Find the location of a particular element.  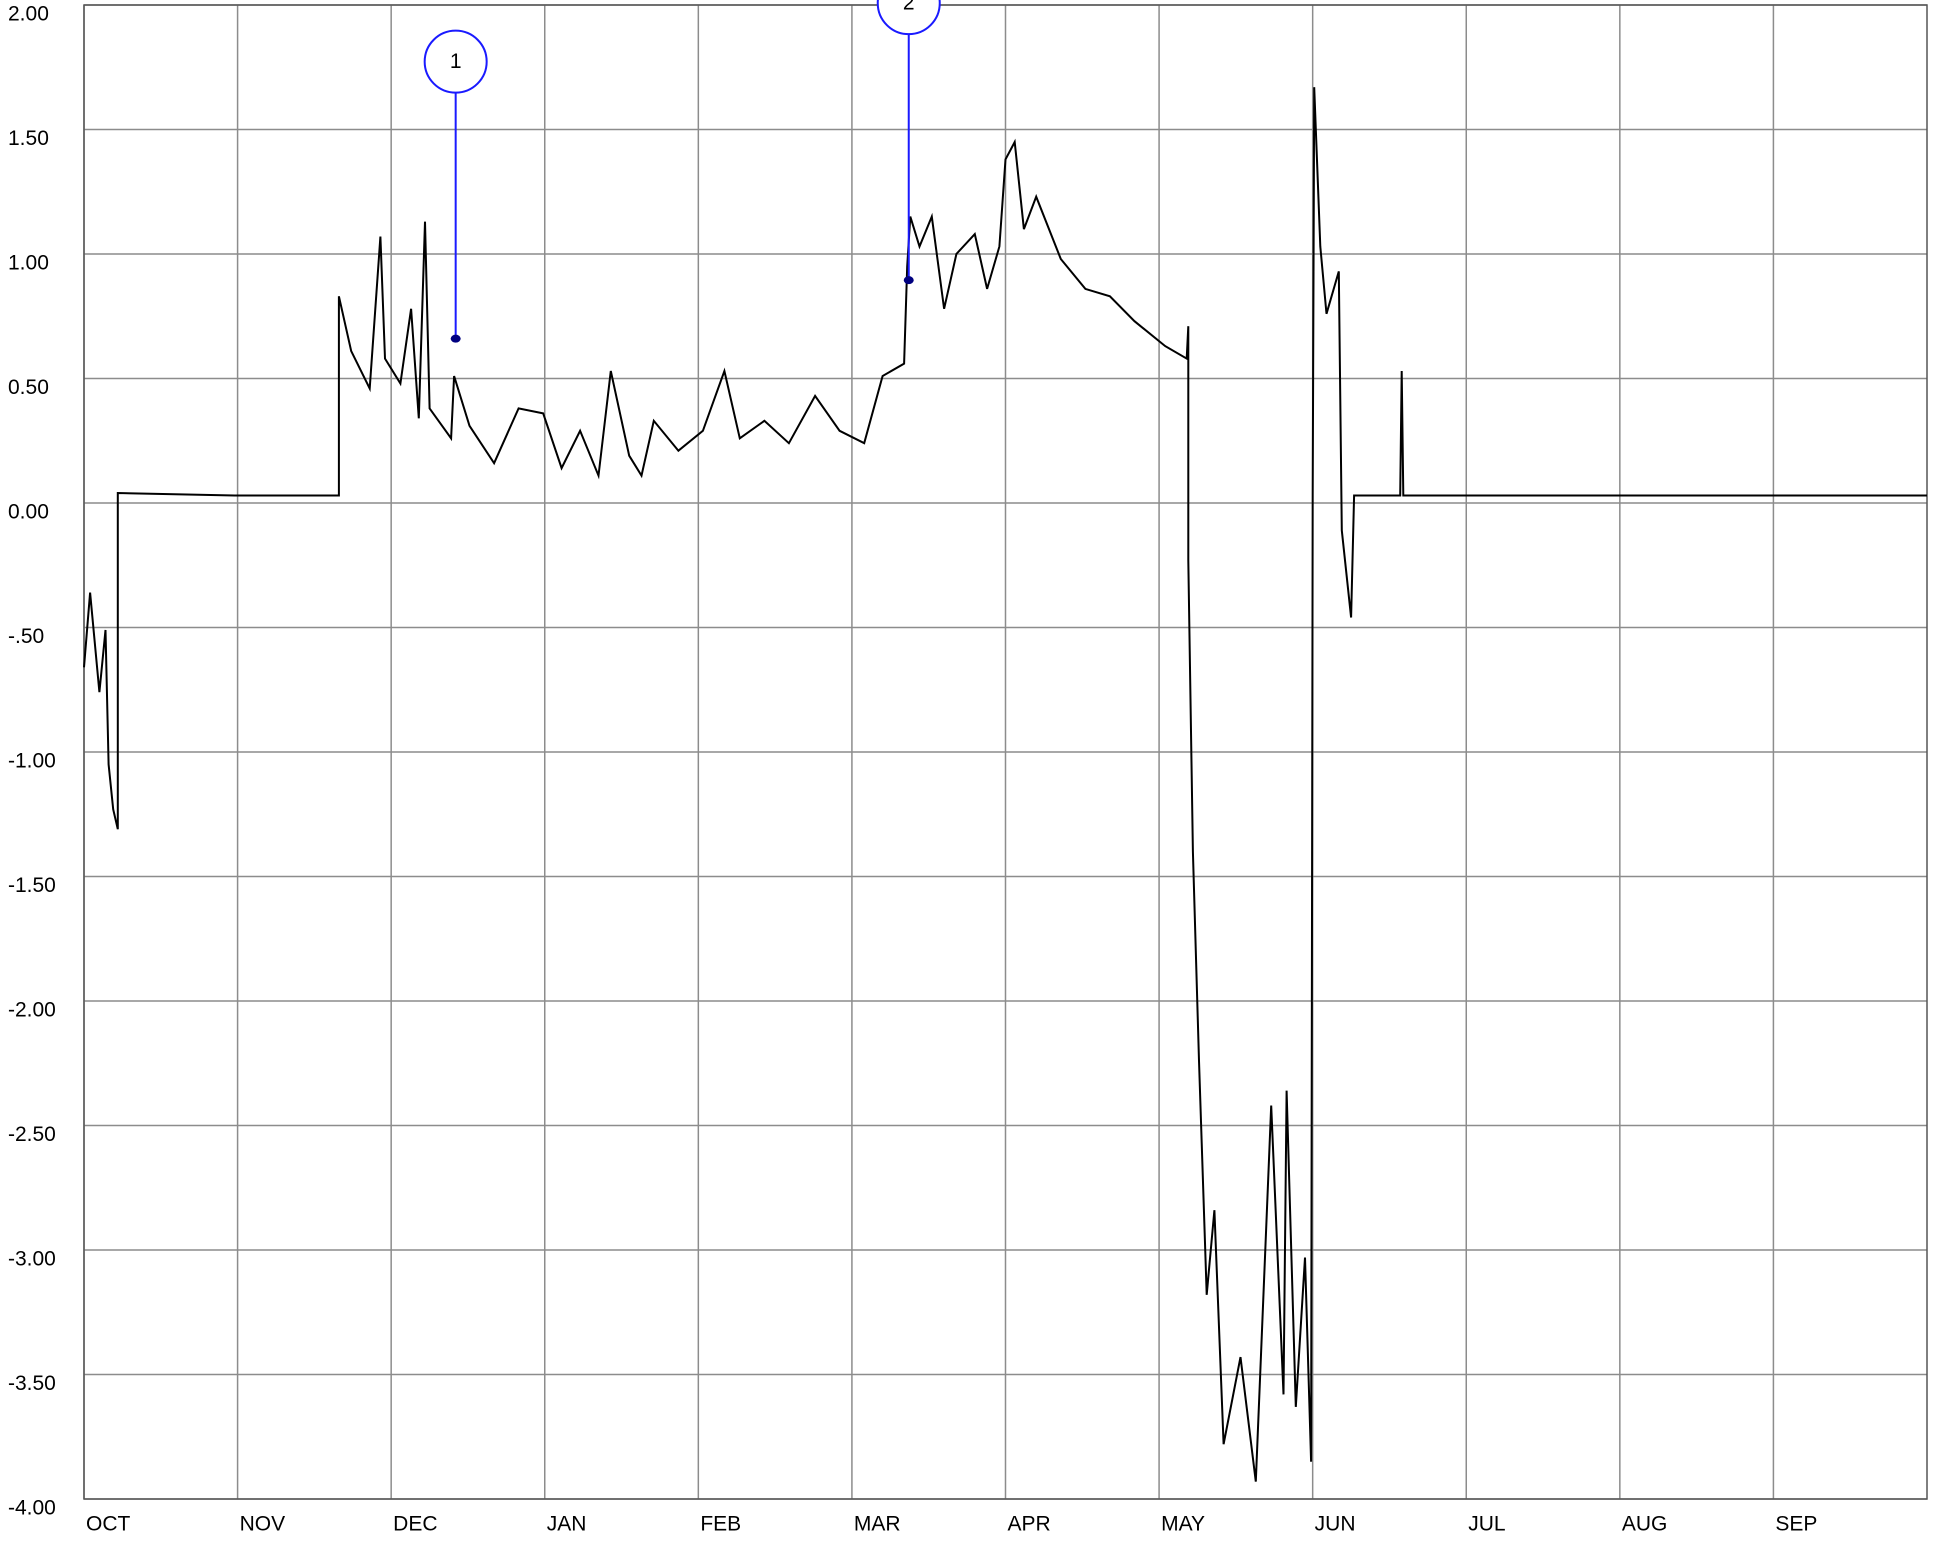

x-tick-label: JAN is located at coordinates (567, 1524).